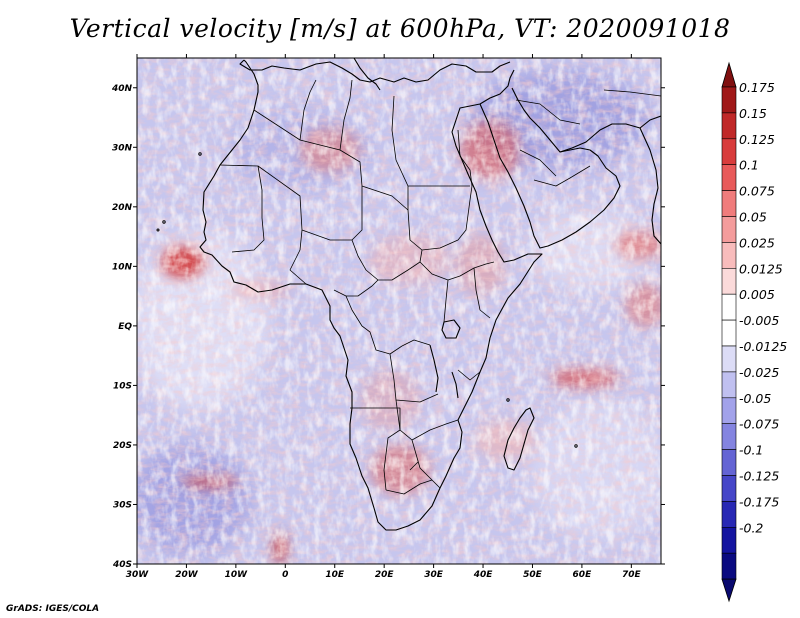 This screenshot has width=800, height=618. Describe the element at coordinates (650, 186) in the screenshot. I see `asia-coast-east` at that location.